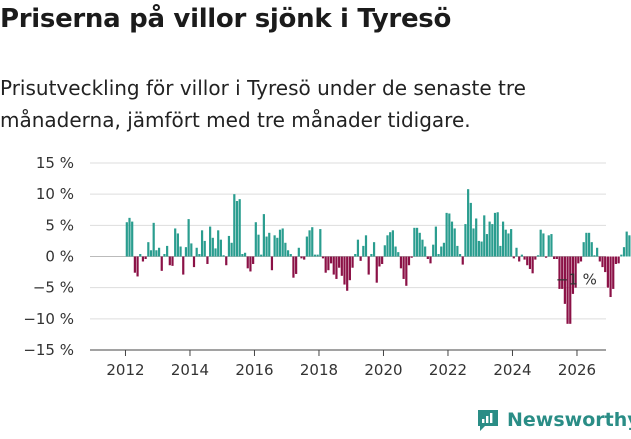 This screenshot has width=631, height=439. What do you see at coordinates (59, 257) in the screenshot?
I see `y-tick-label: 0 %` at bounding box center [59, 257].